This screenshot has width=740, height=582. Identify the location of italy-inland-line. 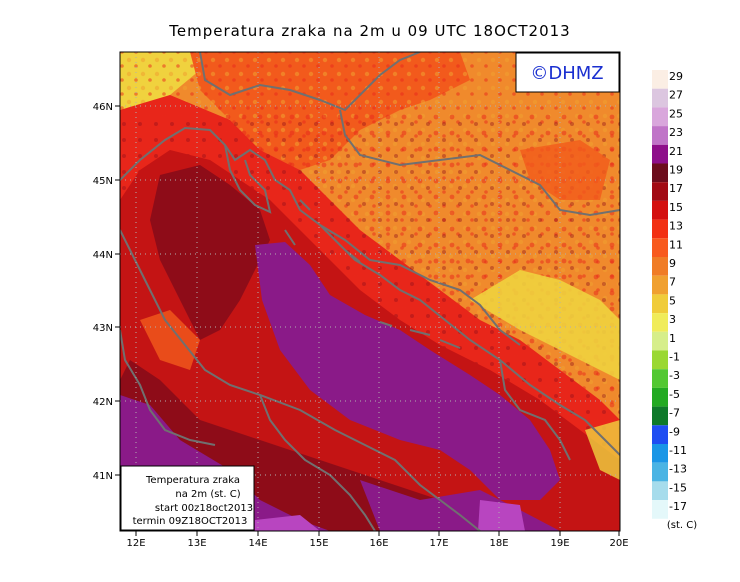
(168, 387).